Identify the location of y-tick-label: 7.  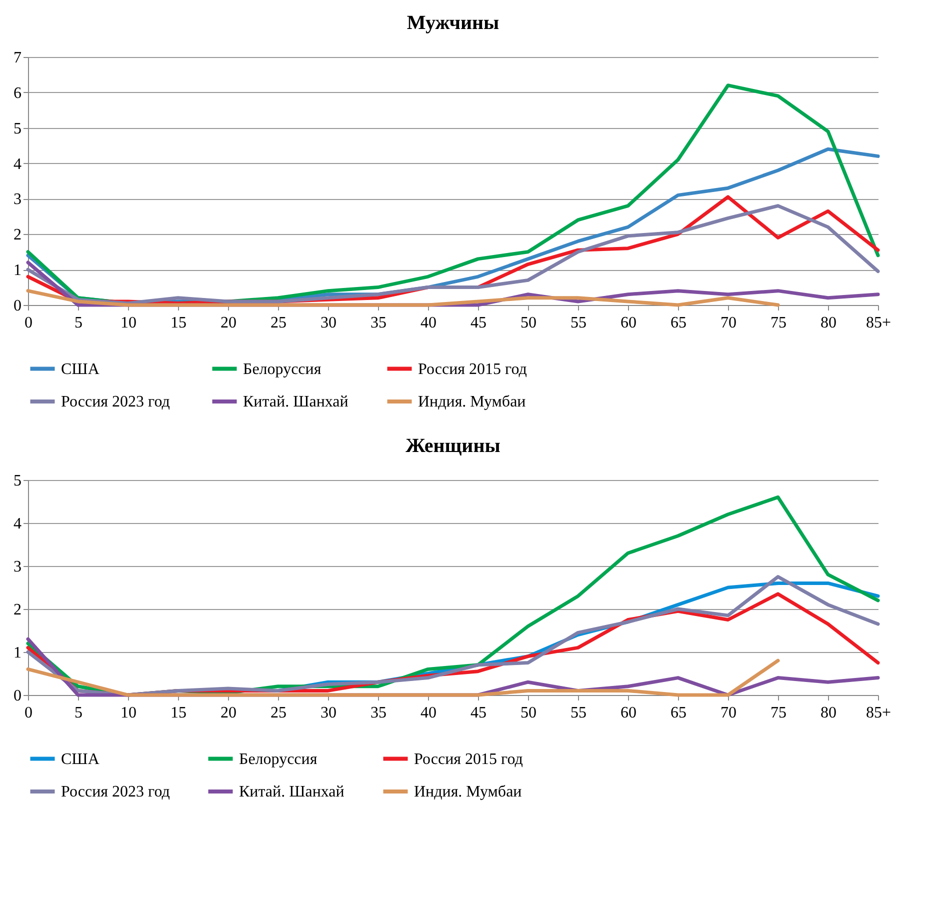
(18, 58).